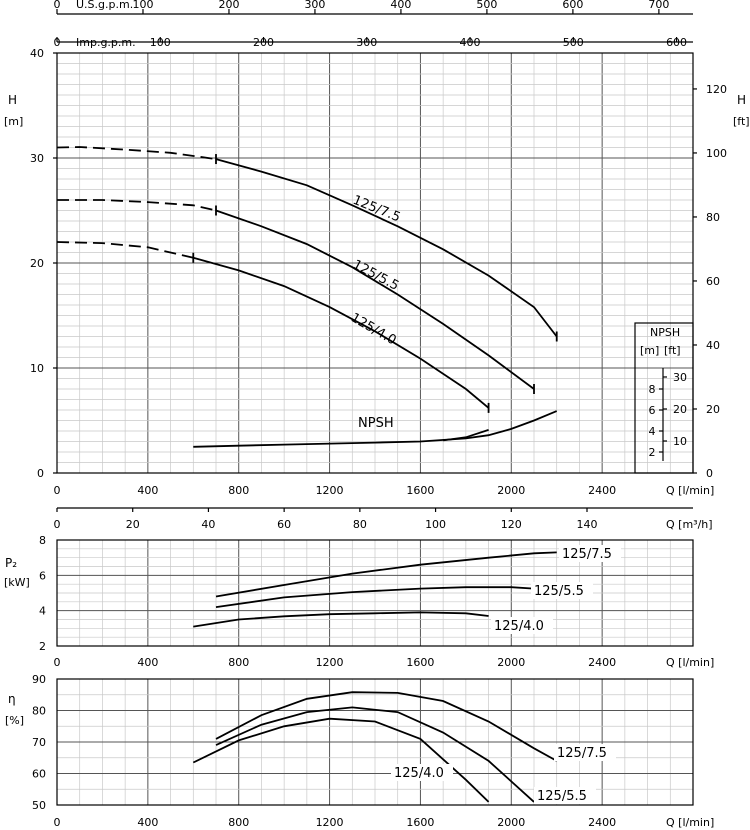  I want to click on npsh-inset-m-label: 2, so click(652, 452).